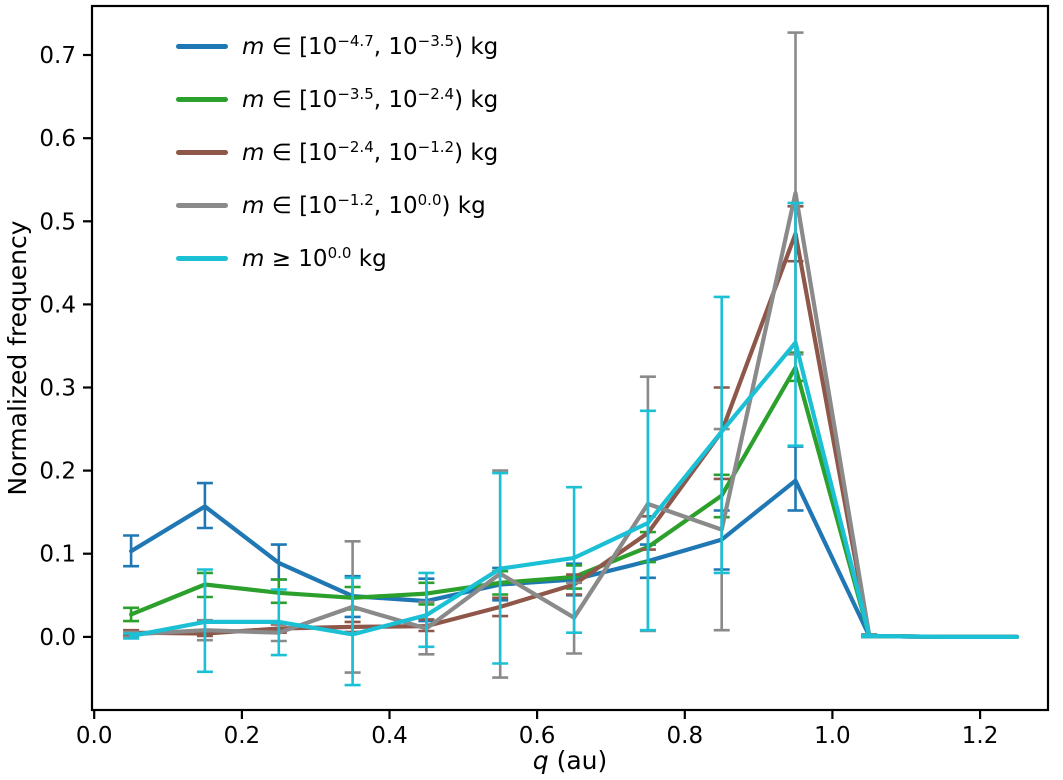  Describe the element at coordinates (57, 555) in the screenshot. I see `y-tick-label: 0.1` at that location.